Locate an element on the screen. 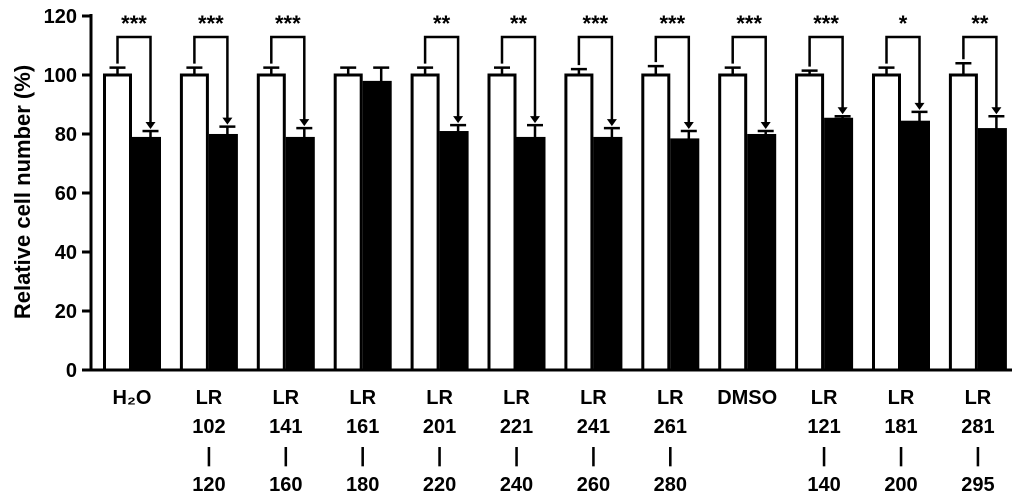 This screenshot has width=1017, height=500. x-category-label: 280 is located at coordinates (670, 485).